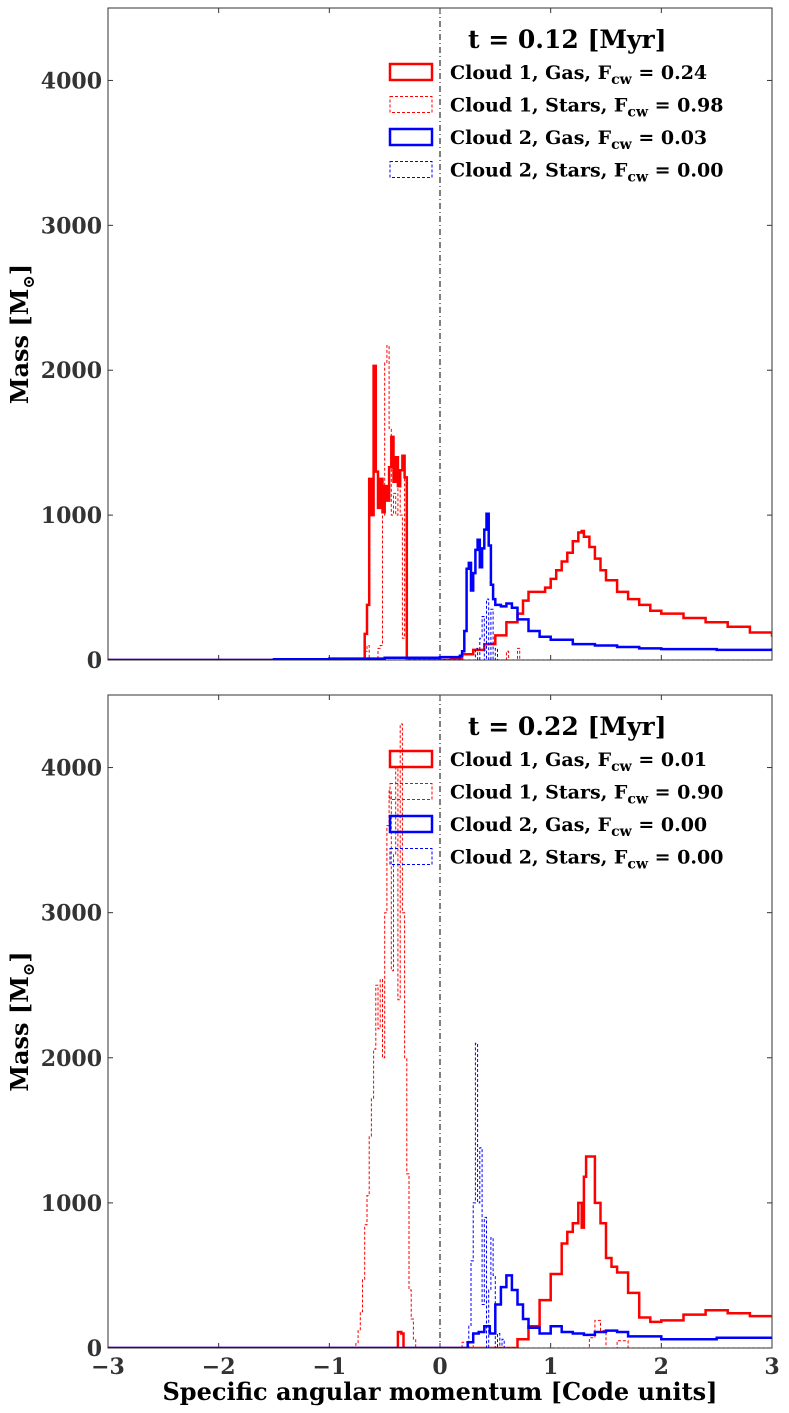 This screenshot has width=789, height=1413. What do you see at coordinates (661, 1367) in the screenshot?
I see `x-tick-label: 2` at bounding box center [661, 1367].